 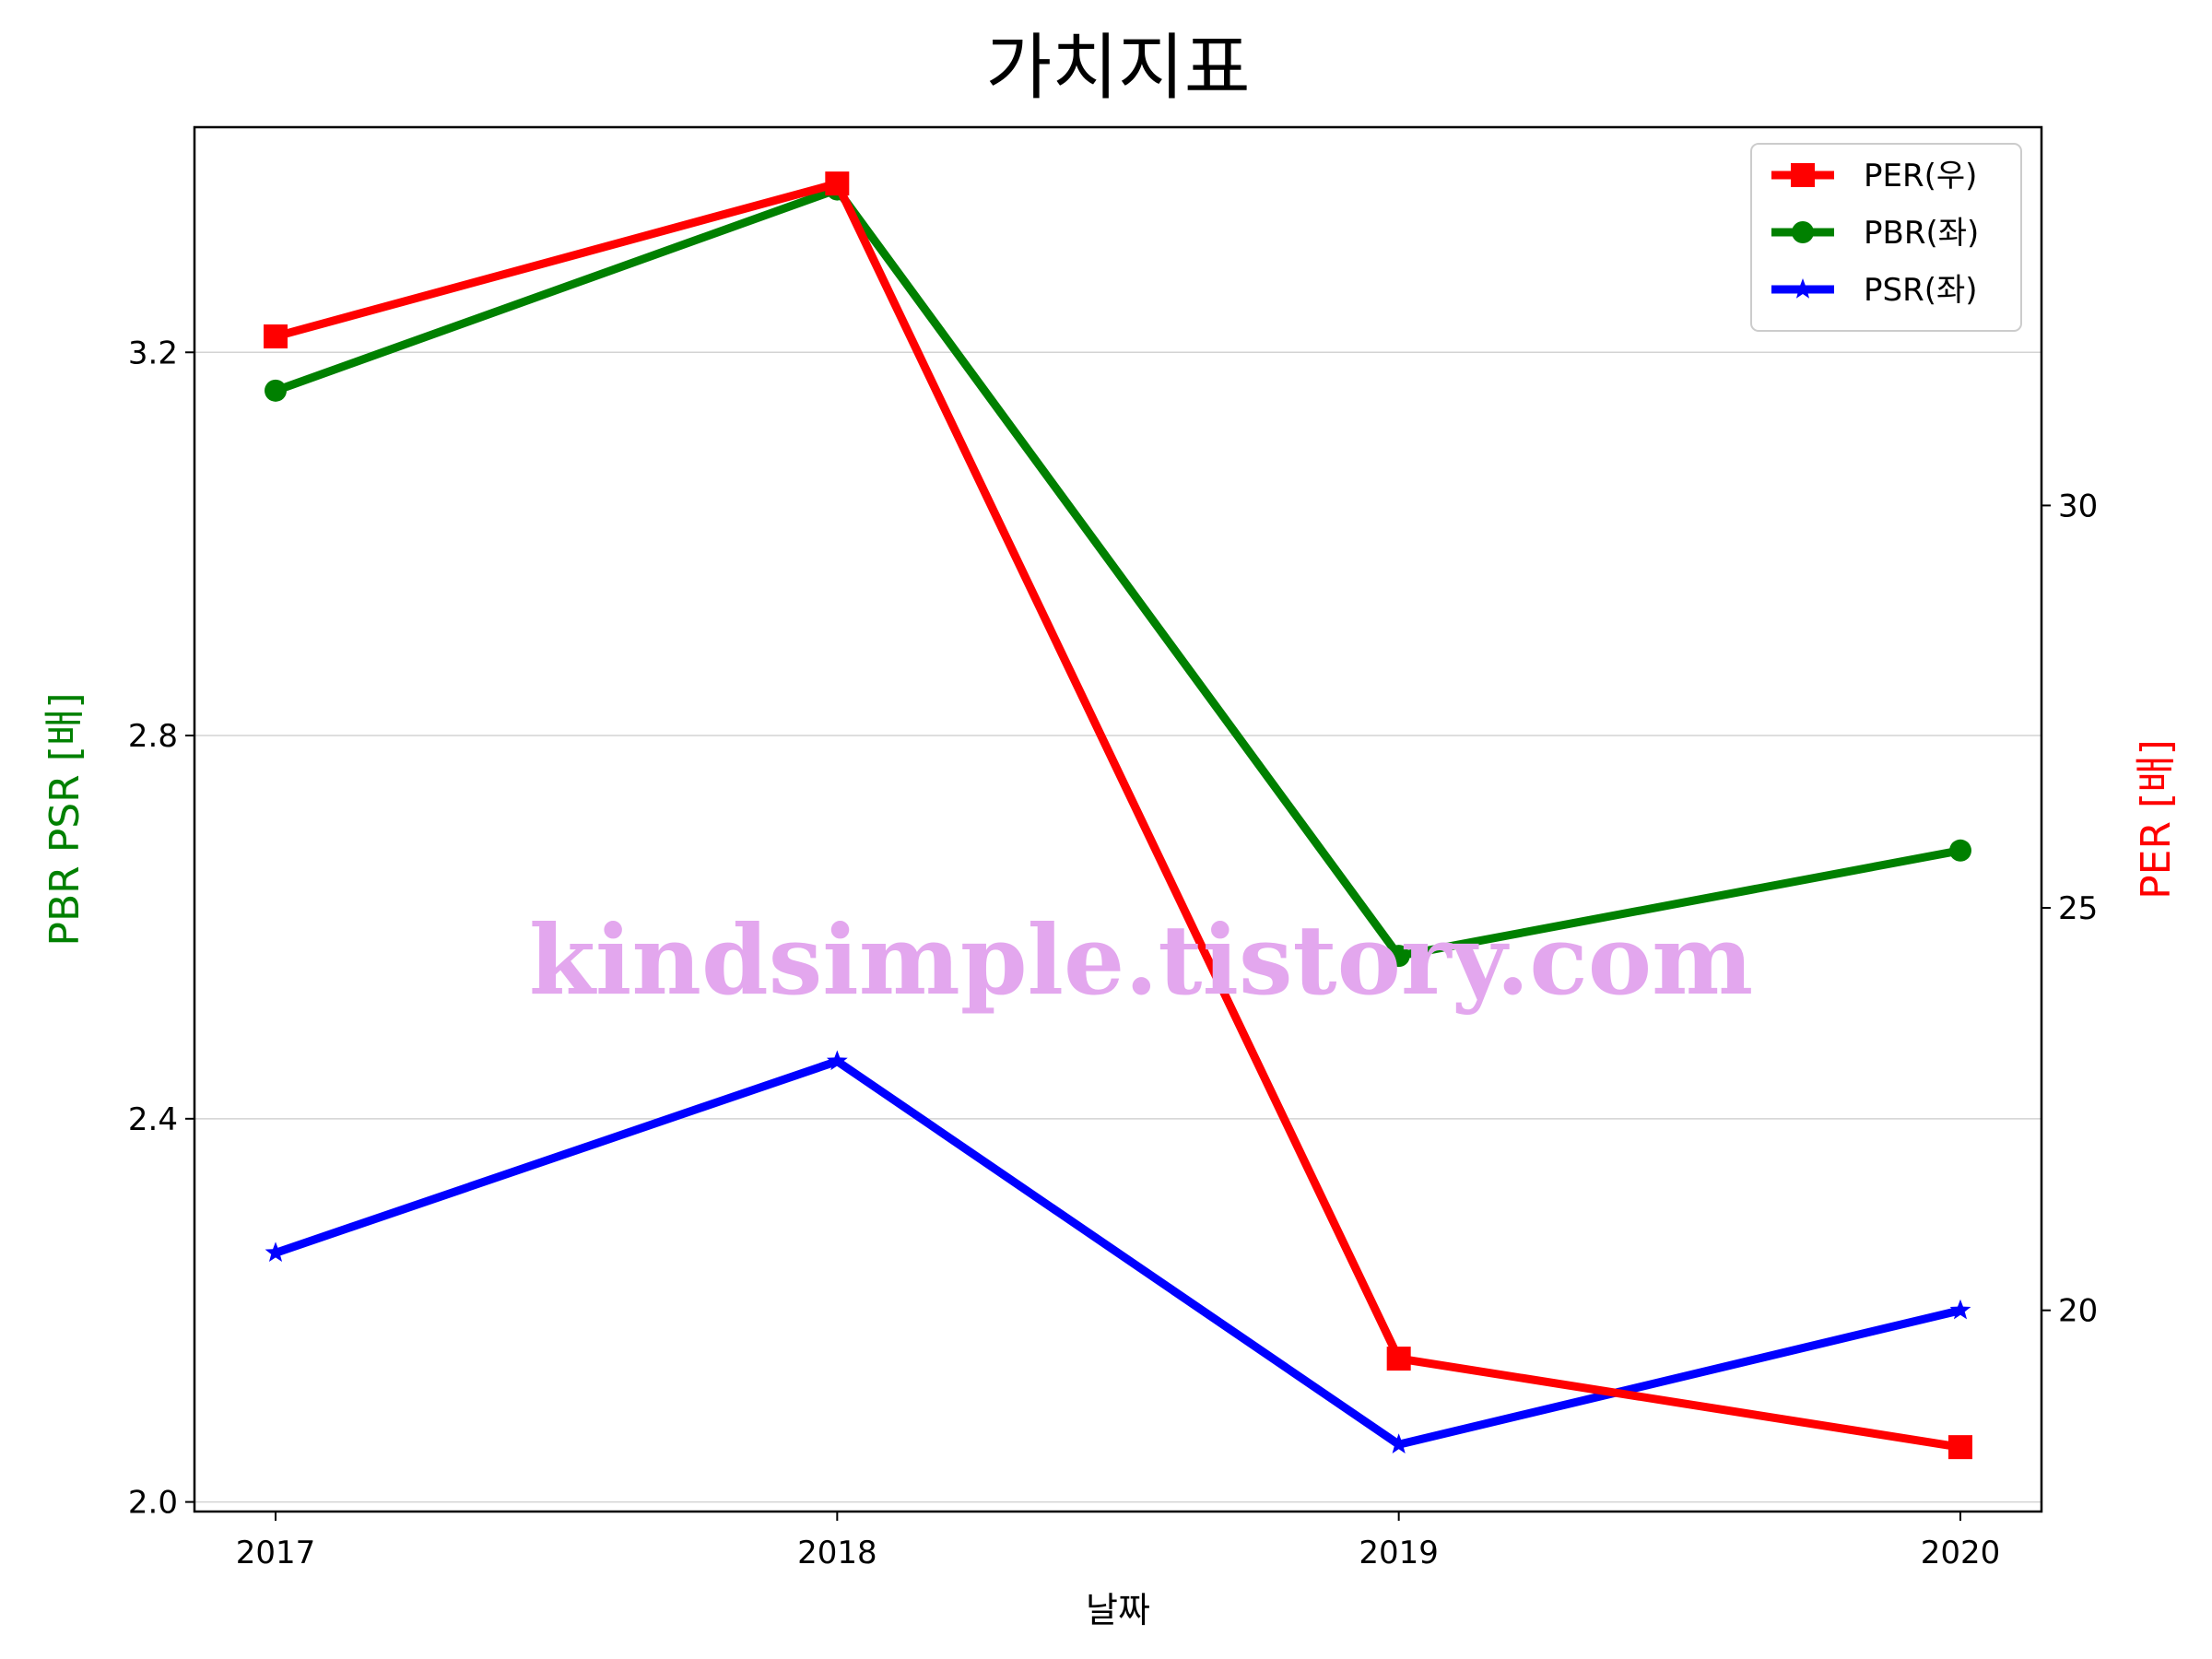 I want to click on y-axis-left-title: PBR PSR [배], so click(x=64, y=819).